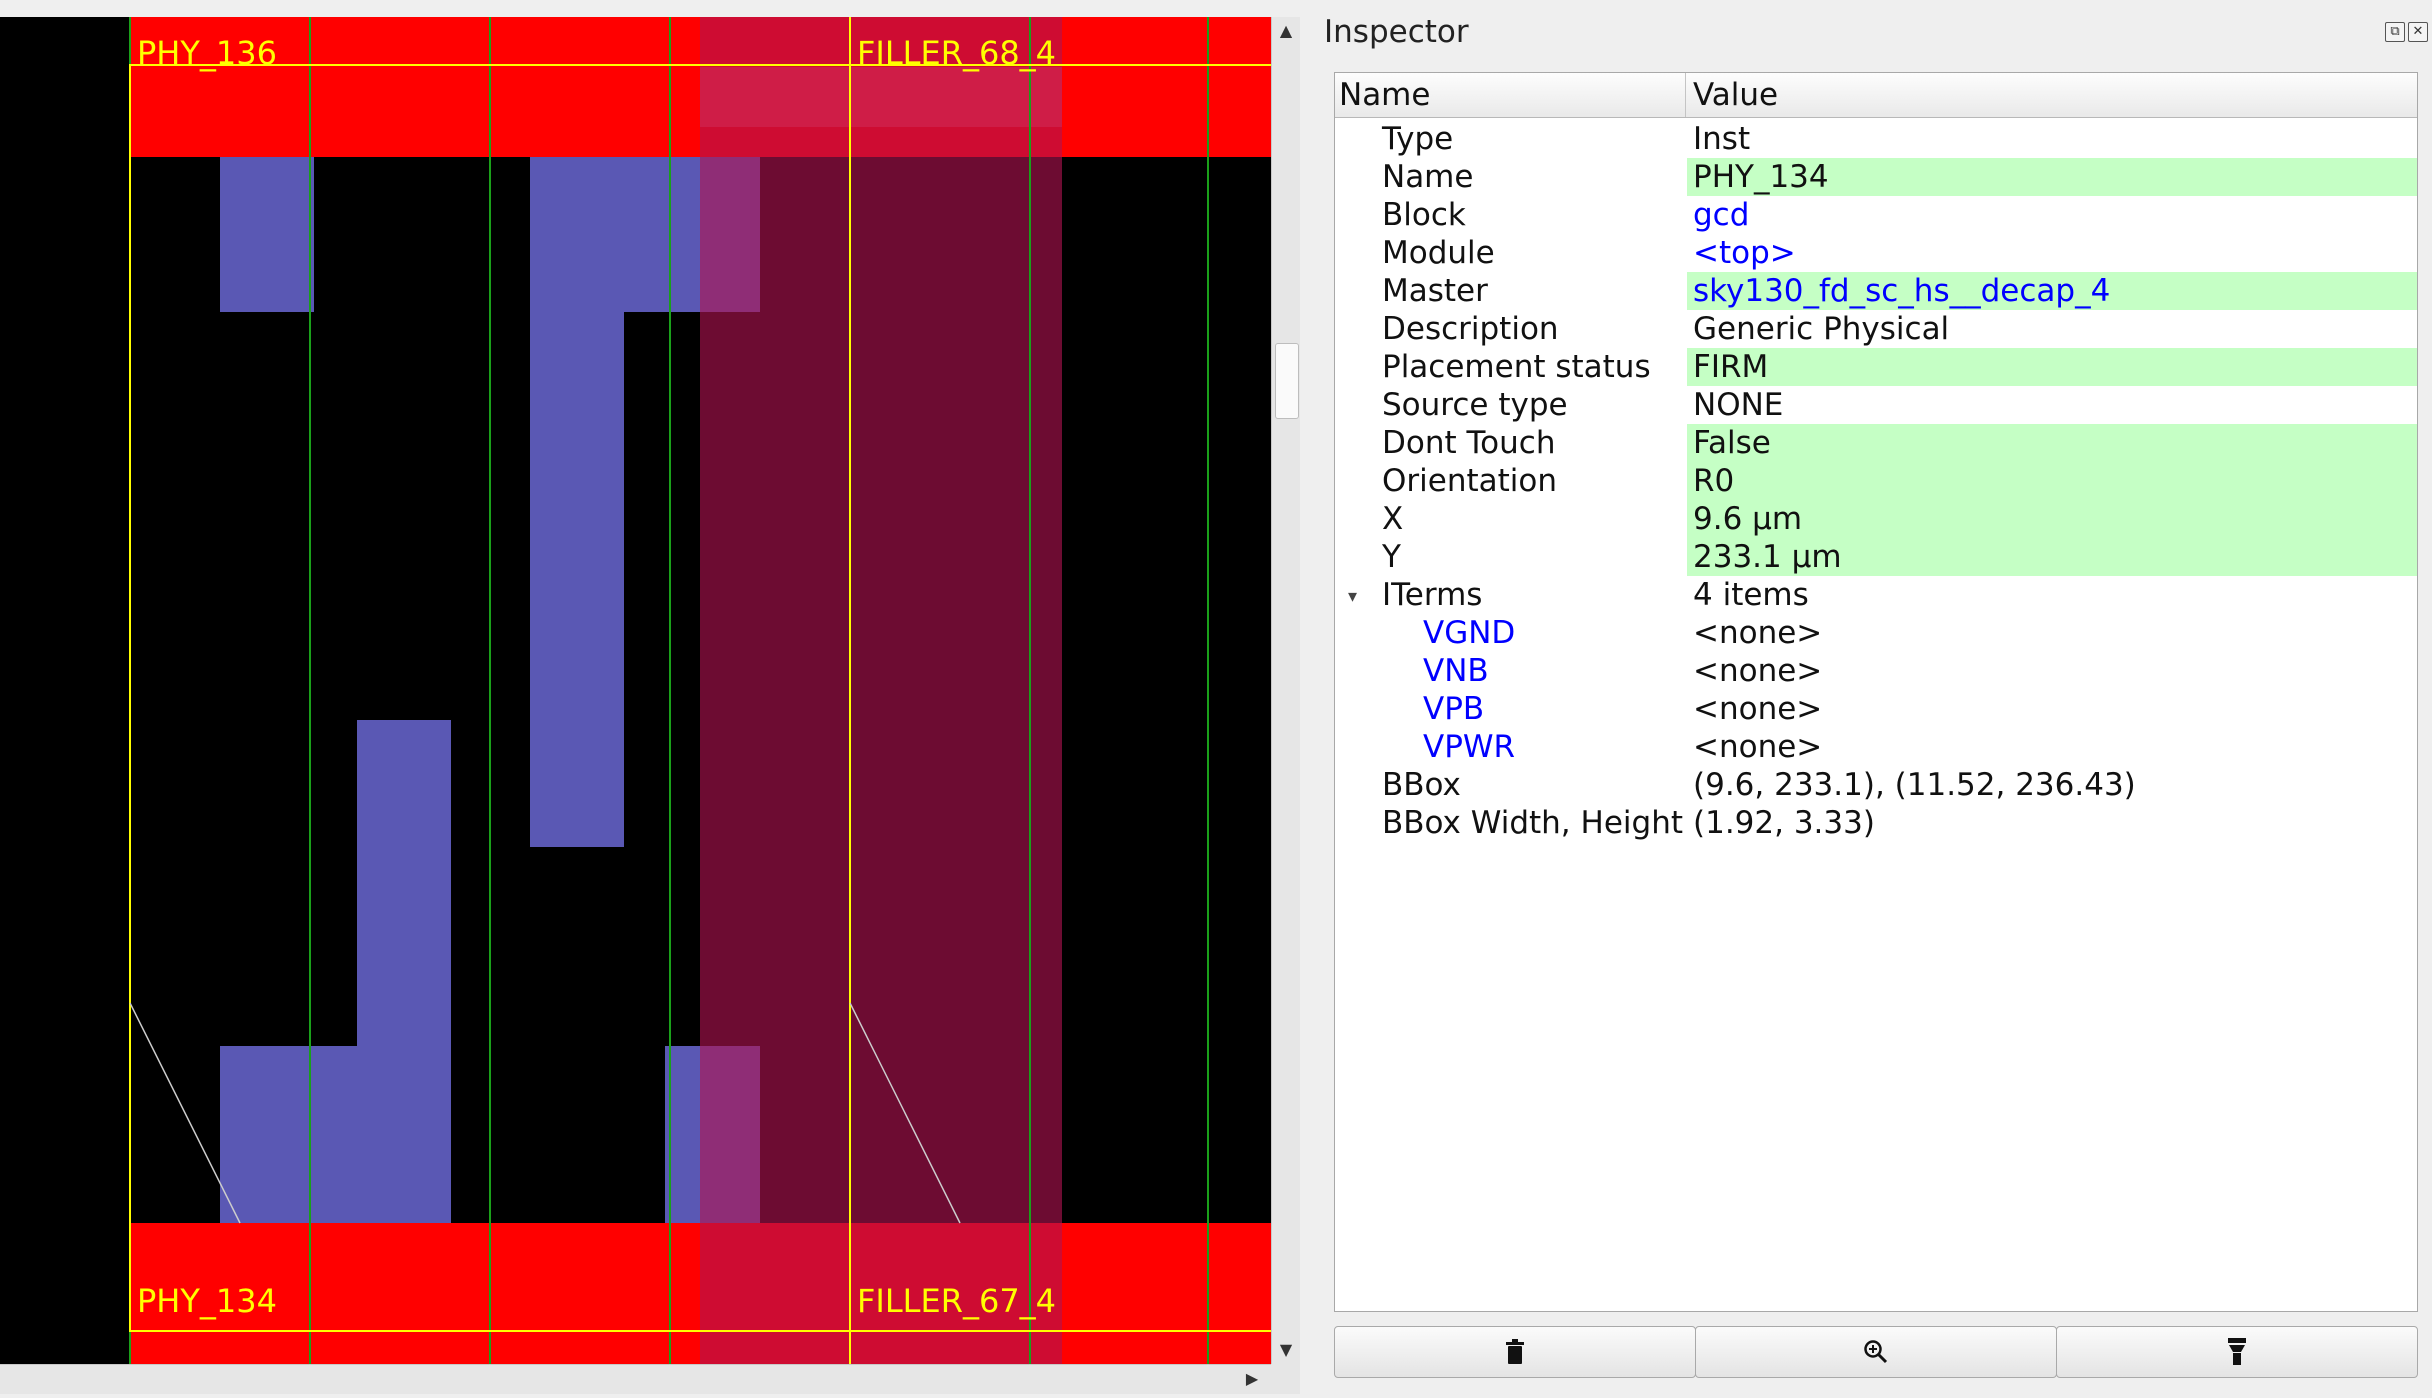 This screenshot has height=1398, width=2432. Describe the element at coordinates (207, 53) in the screenshot. I see `cell-label-top-left: PHY_136` at that location.